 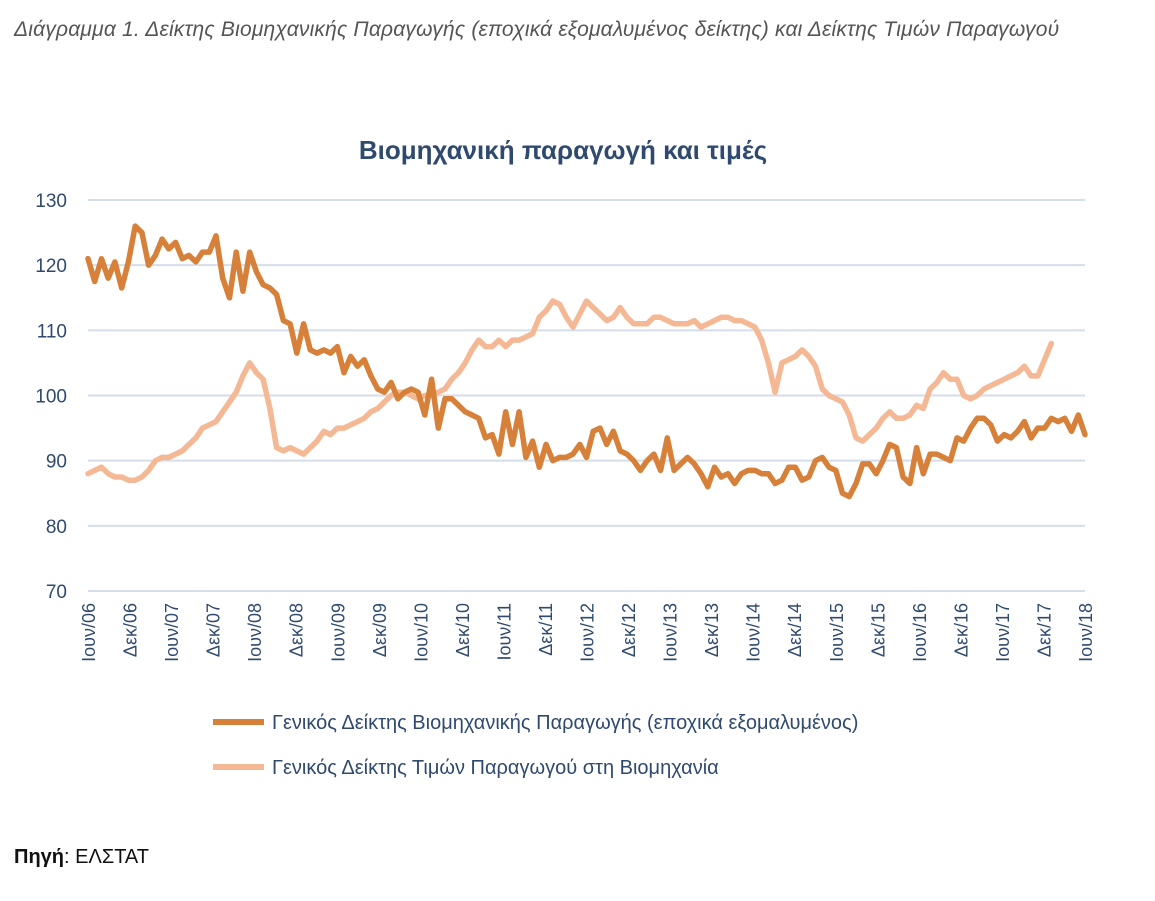 I want to click on x-tick-label: Ιουν/08, so click(x=255, y=632).